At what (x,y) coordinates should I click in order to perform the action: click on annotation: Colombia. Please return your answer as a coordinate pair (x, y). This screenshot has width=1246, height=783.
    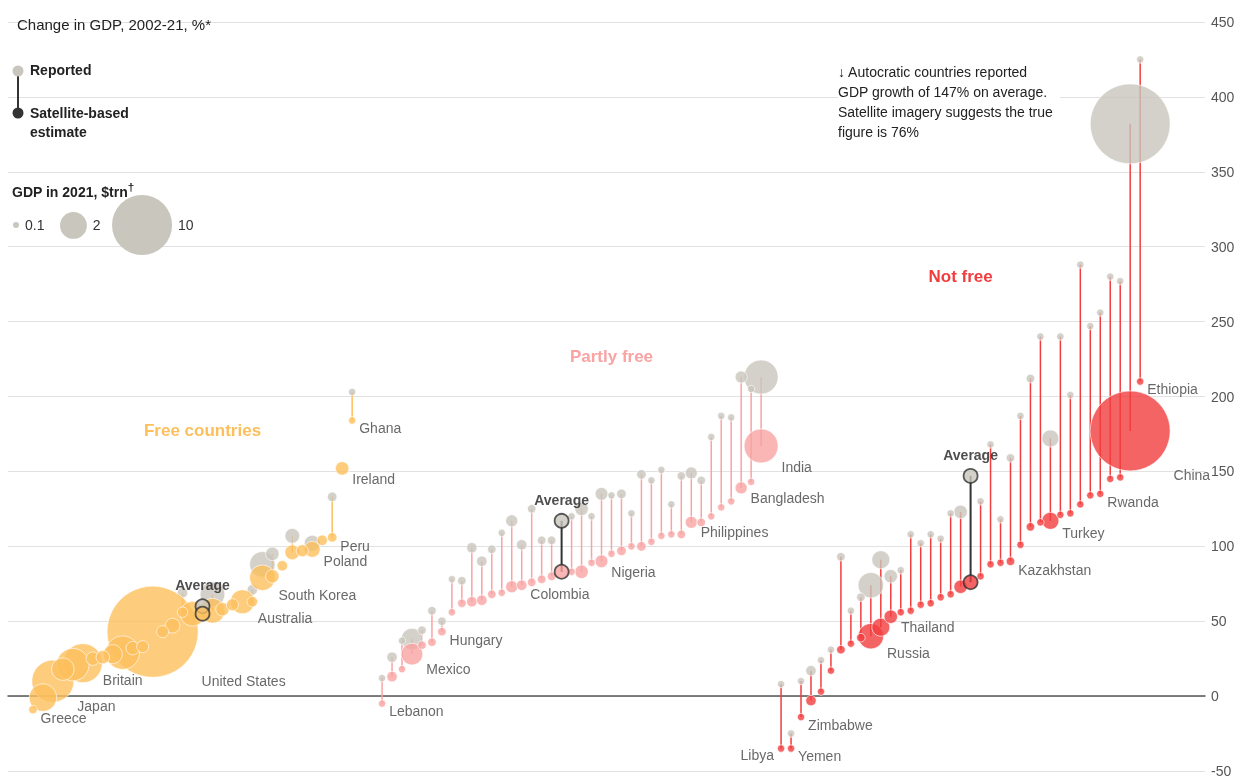
    Looking at the image, I should click on (560, 594).